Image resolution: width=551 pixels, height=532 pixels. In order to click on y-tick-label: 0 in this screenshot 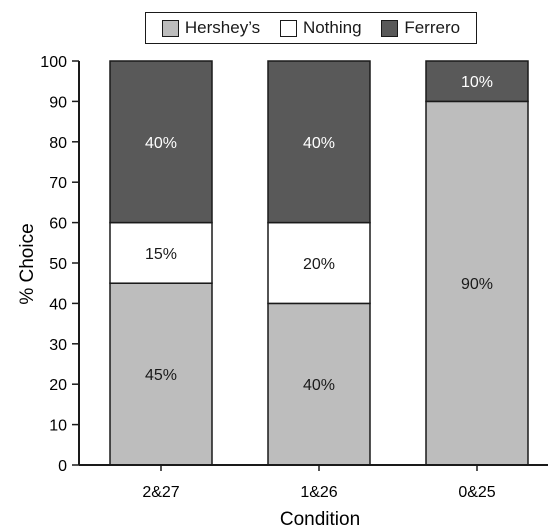, I will do `click(62, 466)`.